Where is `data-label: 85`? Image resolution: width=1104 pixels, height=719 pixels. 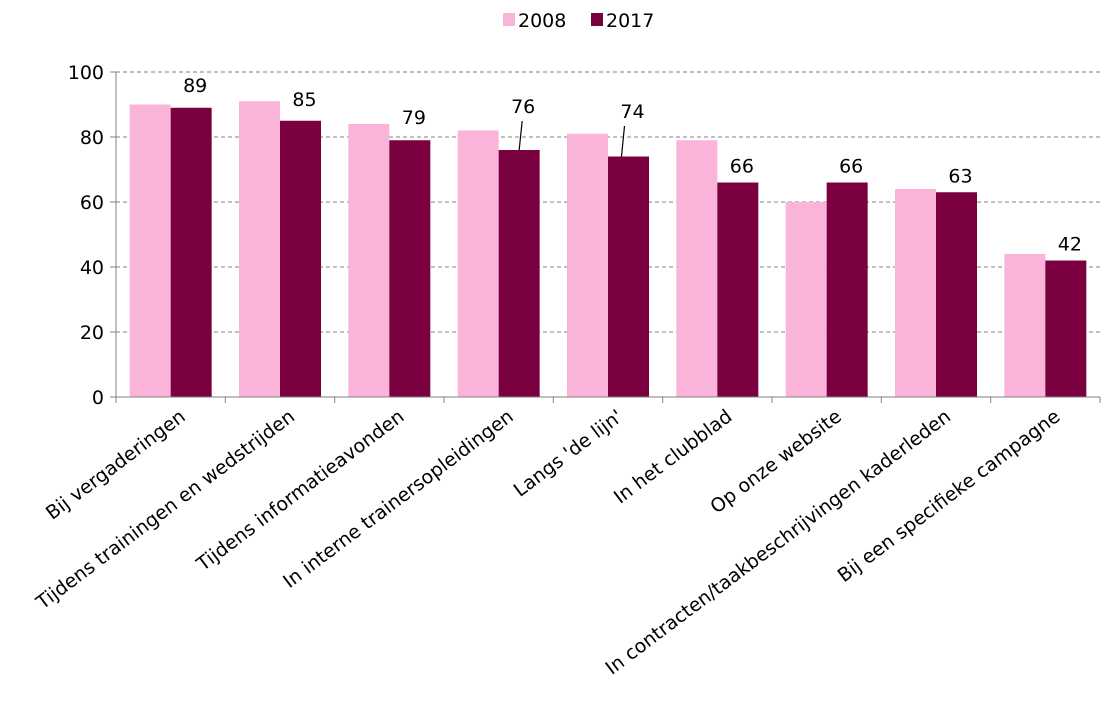
data-label: 85 is located at coordinates (304, 100).